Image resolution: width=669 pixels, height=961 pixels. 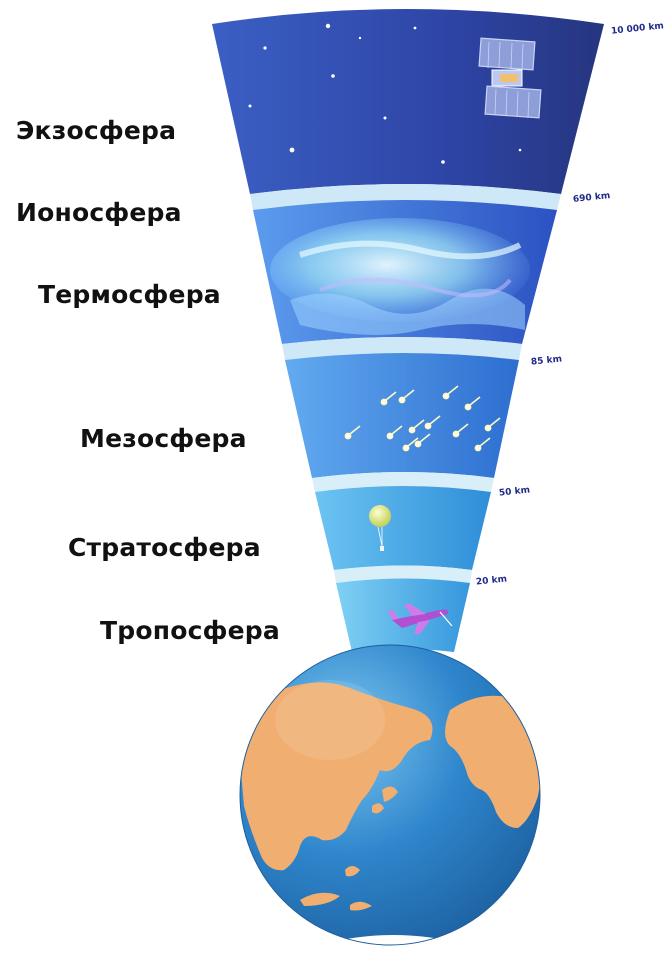 I want to click on layer-troposphere-band, so click(x=403, y=615).